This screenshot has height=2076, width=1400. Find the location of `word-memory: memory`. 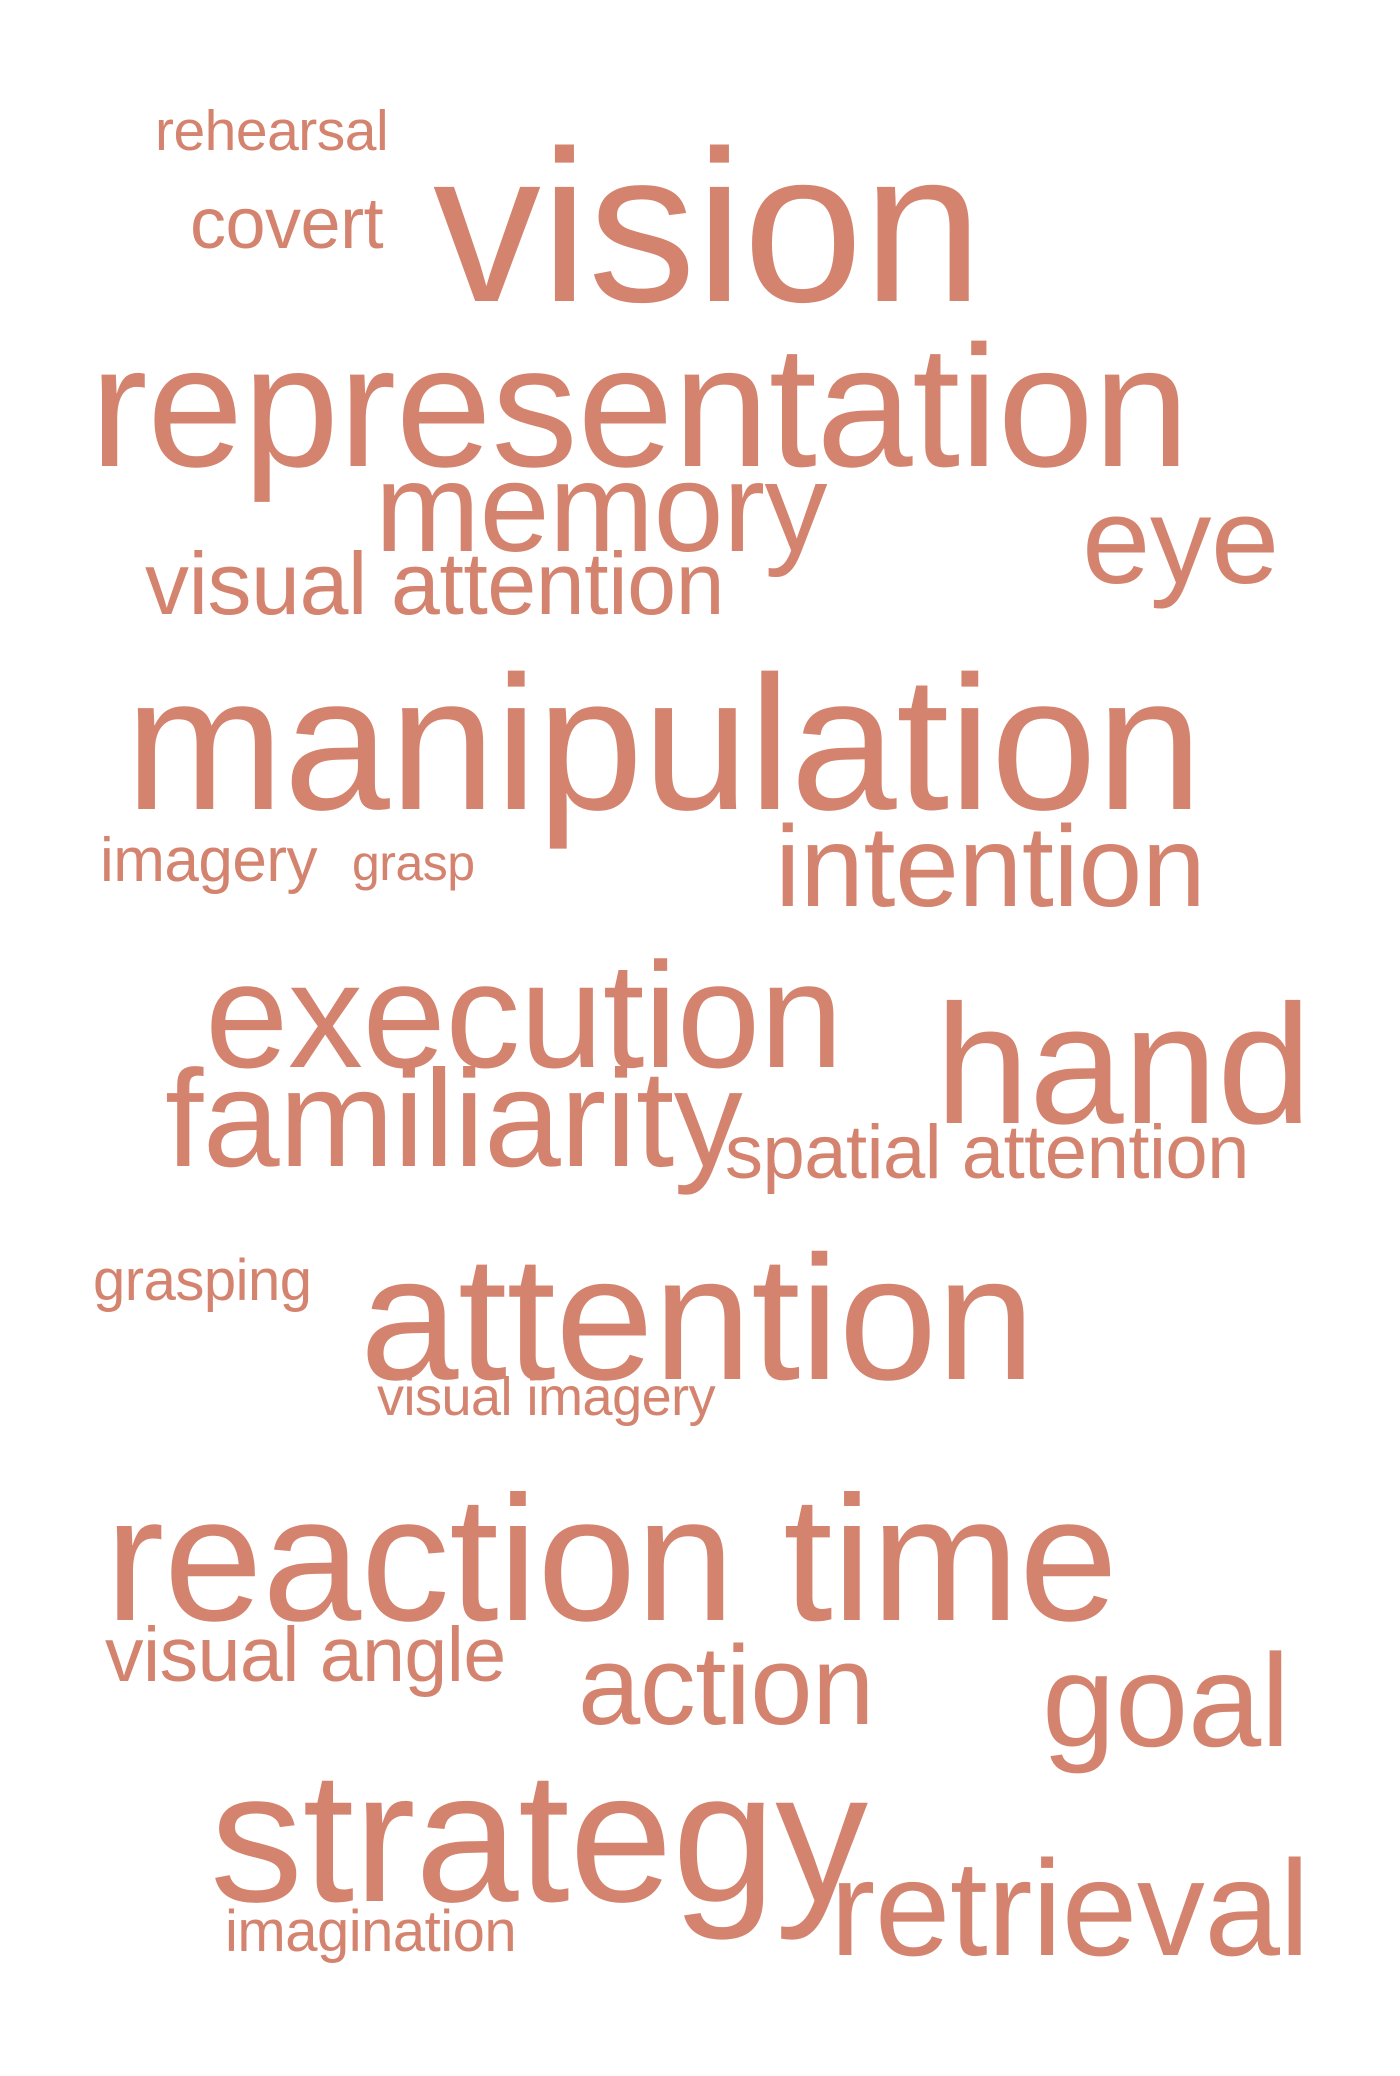

word-memory: memory is located at coordinates (601, 507).